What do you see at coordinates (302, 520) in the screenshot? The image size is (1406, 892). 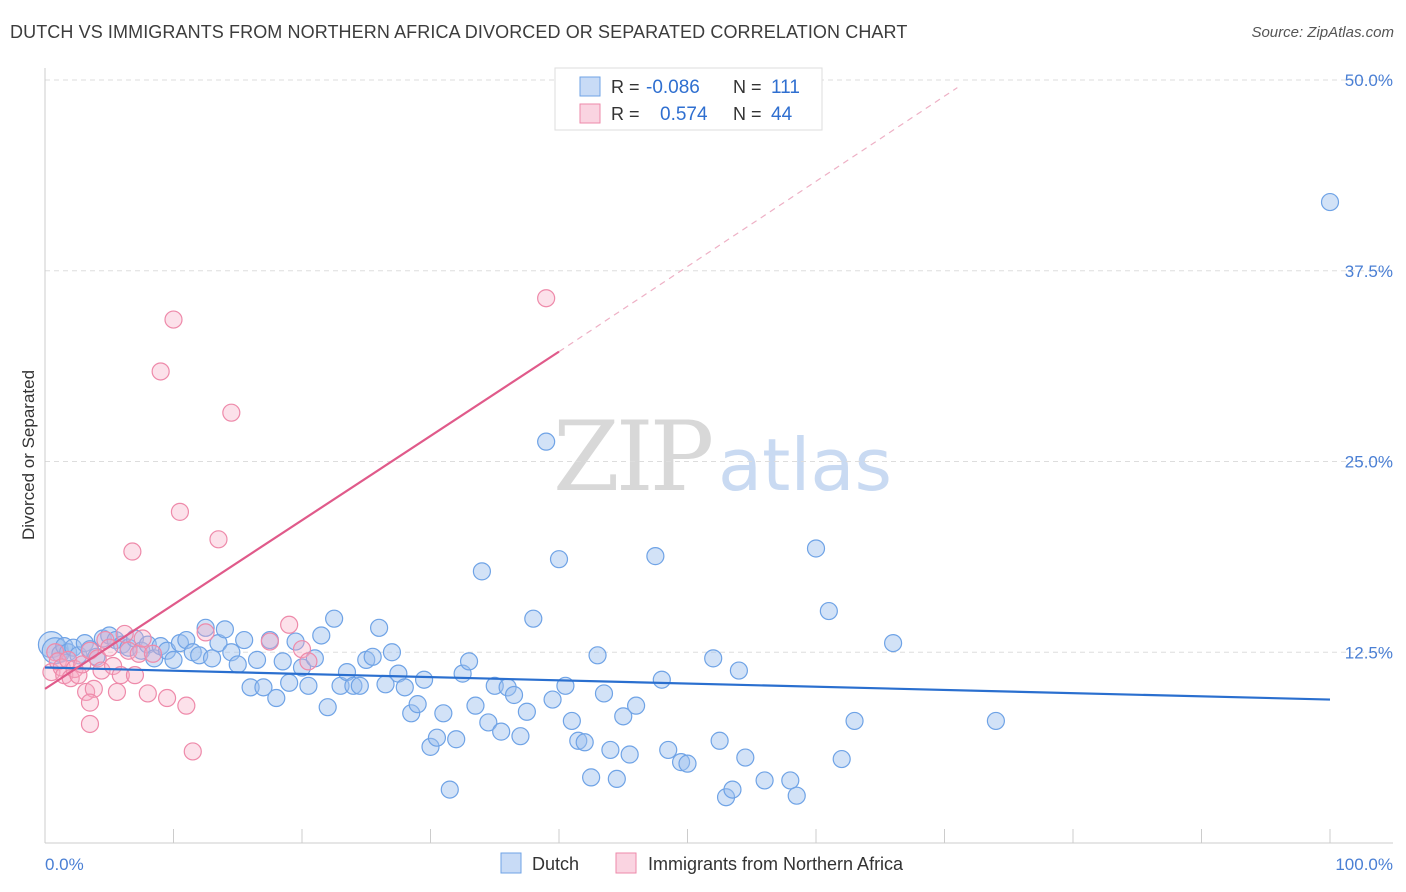 I see `africa-trend-line` at bounding box center [302, 520].